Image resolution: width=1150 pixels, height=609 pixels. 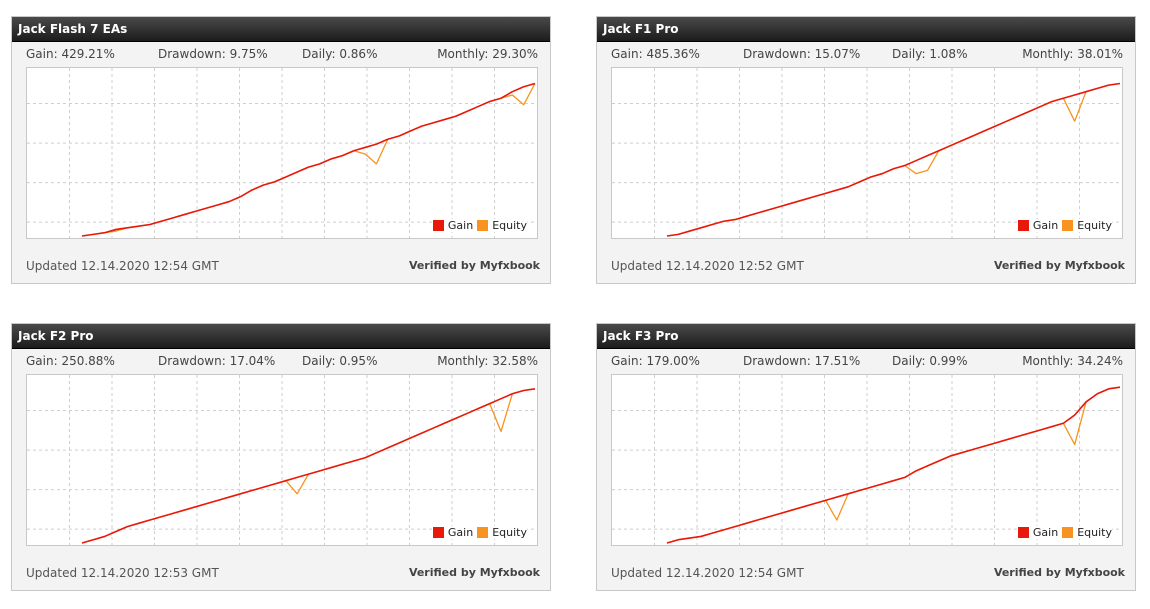 What do you see at coordinates (930, 361) in the screenshot?
I see `daily-stat: Daily: 0.99%` at bounding box center [930, 361].